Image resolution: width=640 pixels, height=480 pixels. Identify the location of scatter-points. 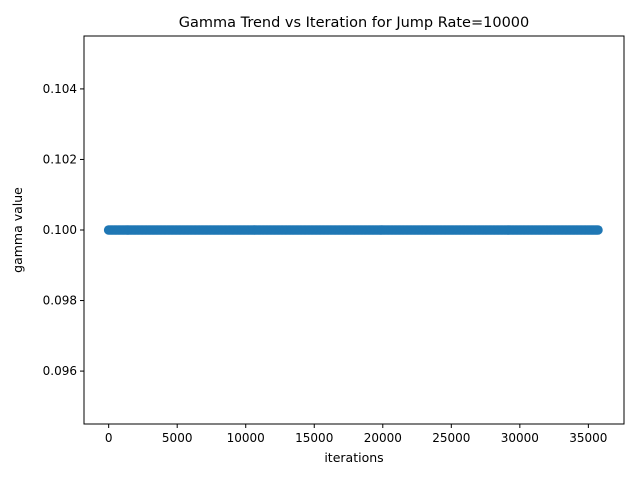
(353, 230).